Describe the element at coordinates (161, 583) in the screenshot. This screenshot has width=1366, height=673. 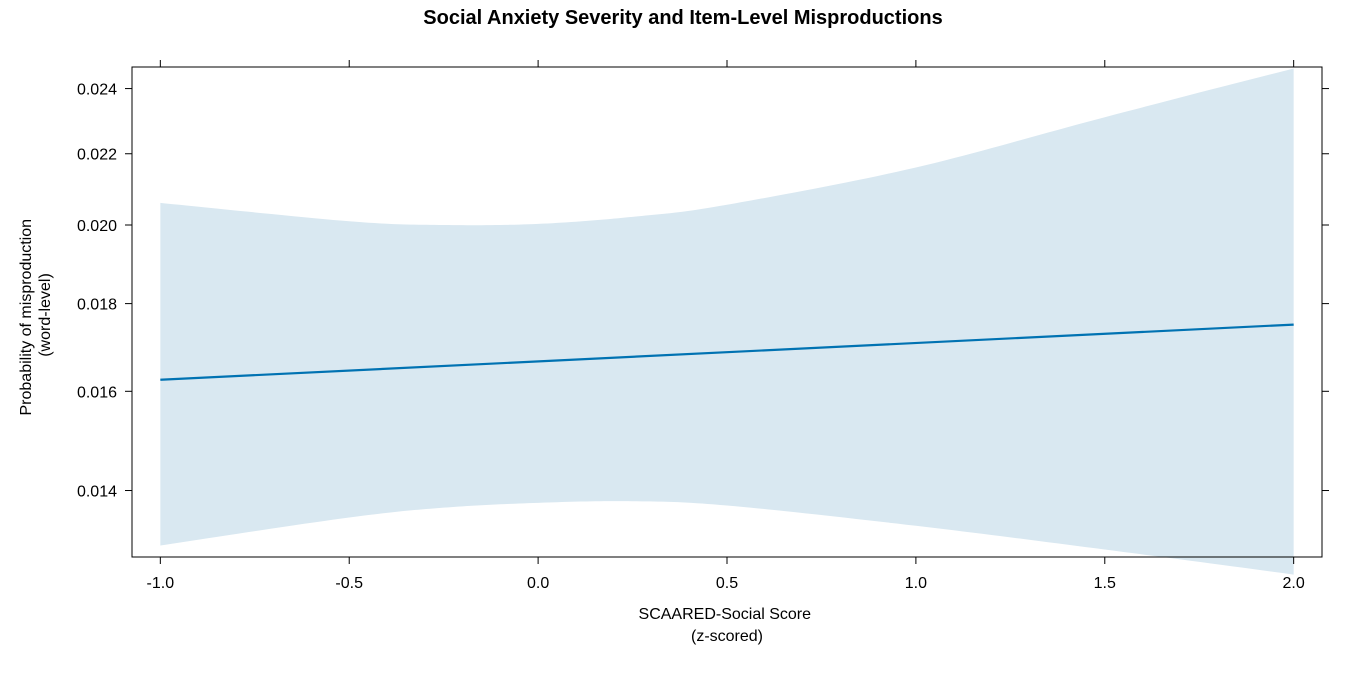
I see `x-tick-label: -1.0` at that location.